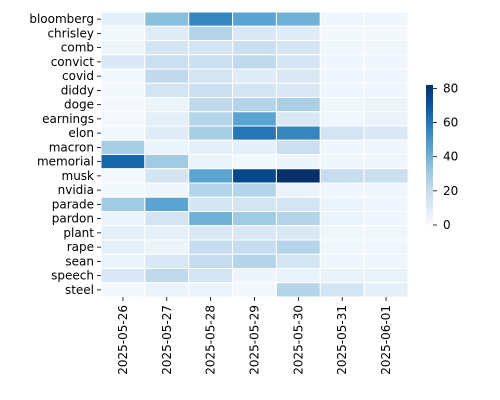  What do you see at coordinates (123, 340) in the screenshot?
I see `column-label-2025-05-26: 2025-05-26` at bounding box center [123, 340].